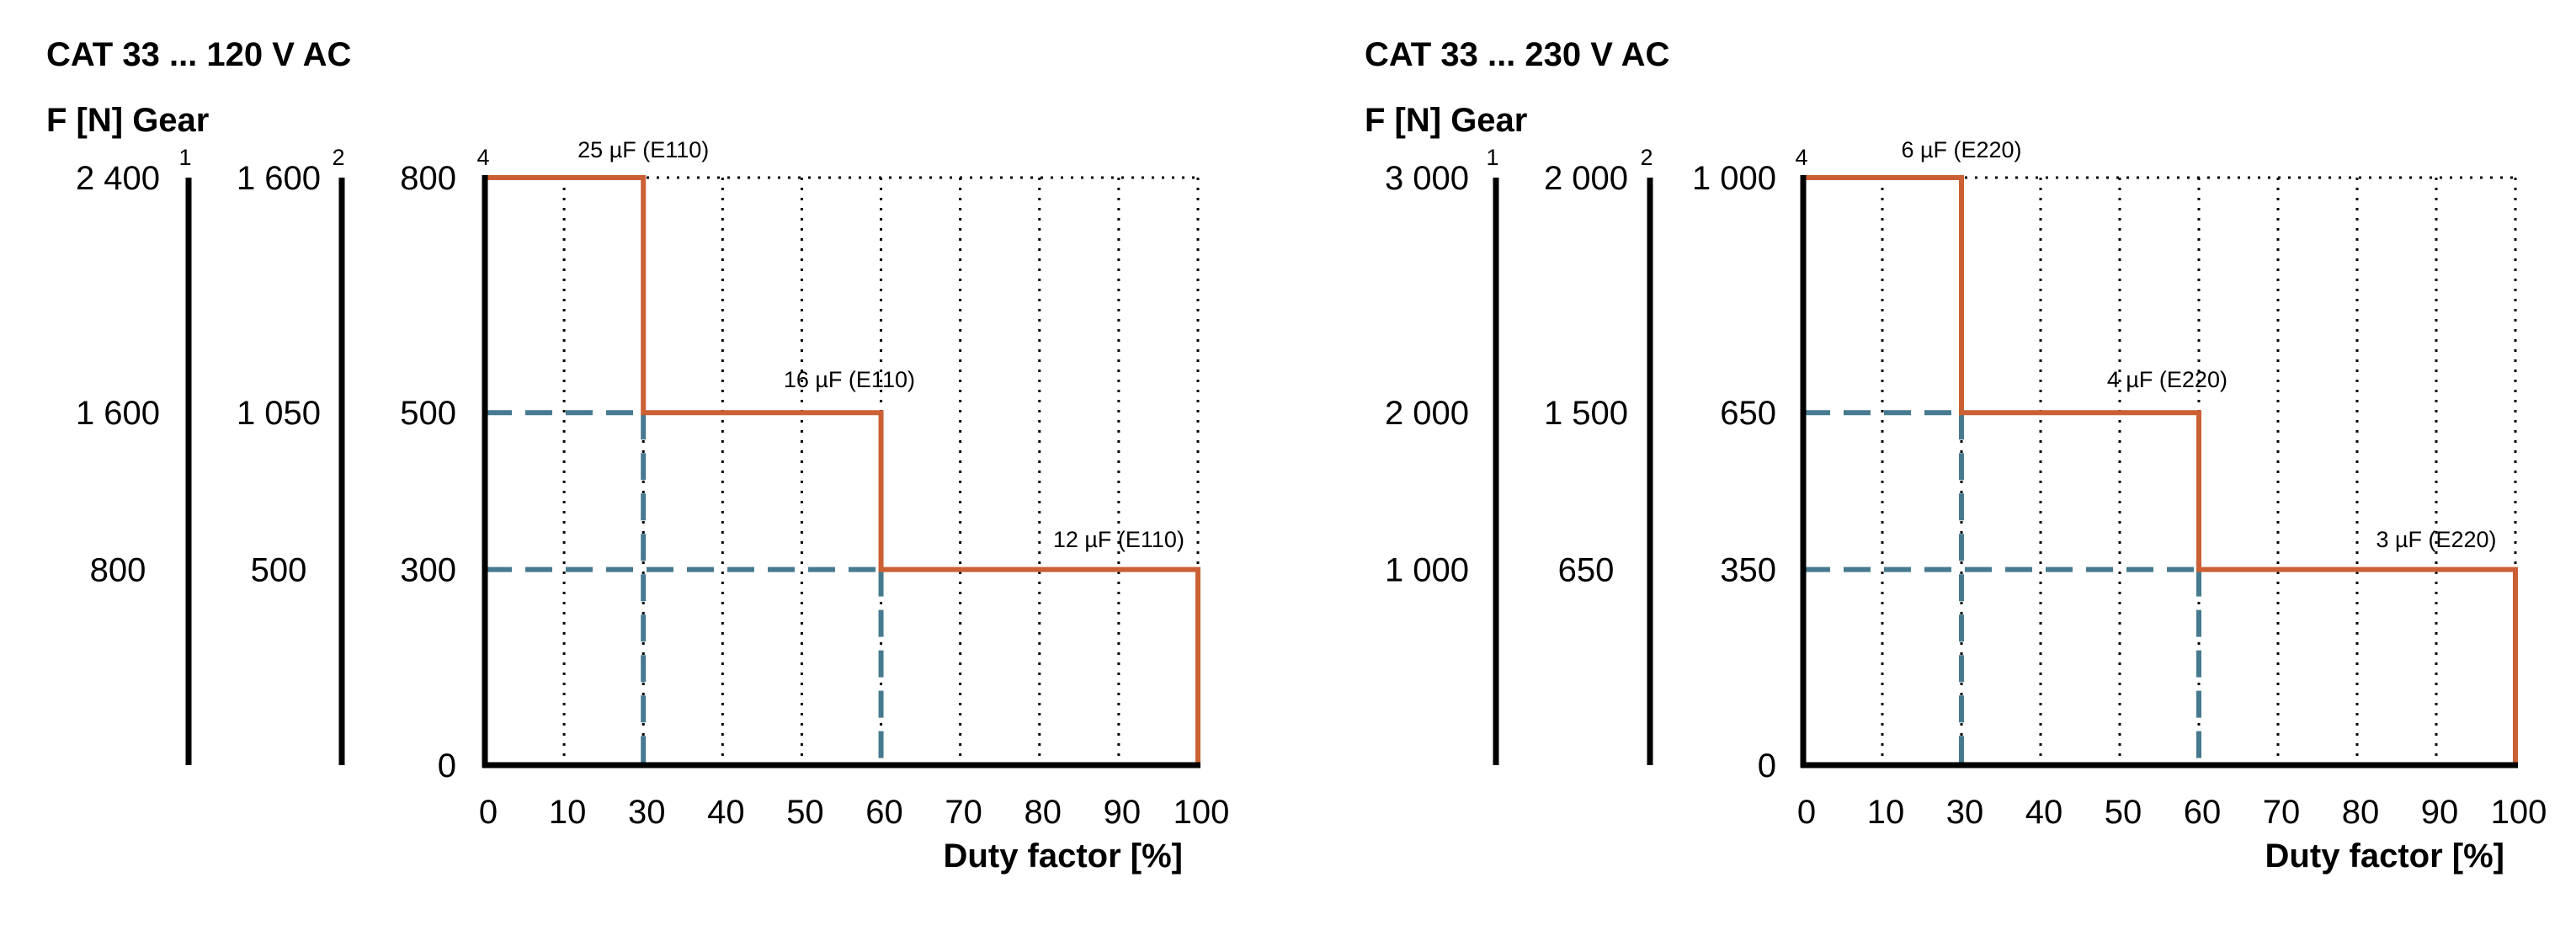 Image resolution: width=2576 pixels, height=936 pixels. Describe the element at coordinates (118, 178) in the screenshot. I see `gear-tick-label: 2 400` at that location.